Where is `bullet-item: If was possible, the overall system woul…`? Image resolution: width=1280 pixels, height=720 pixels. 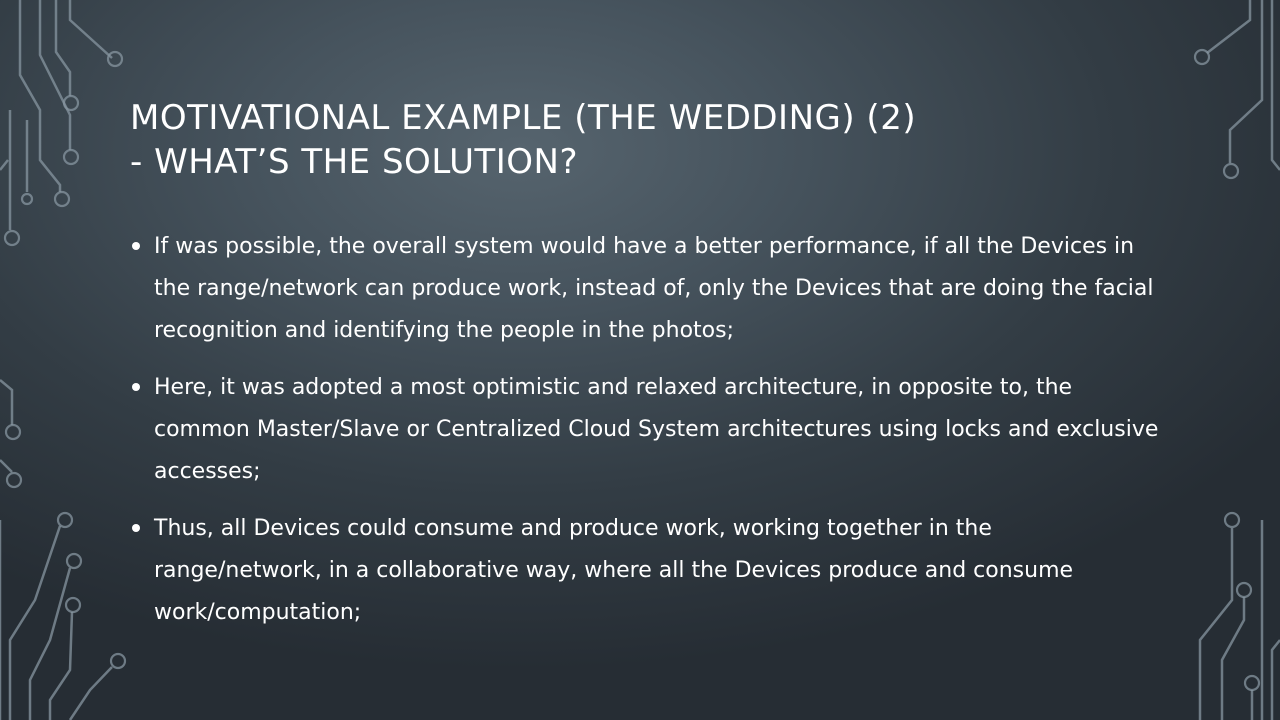
bullet-item: If was possible, the overall system woul… is located at coordinates (645, 289).